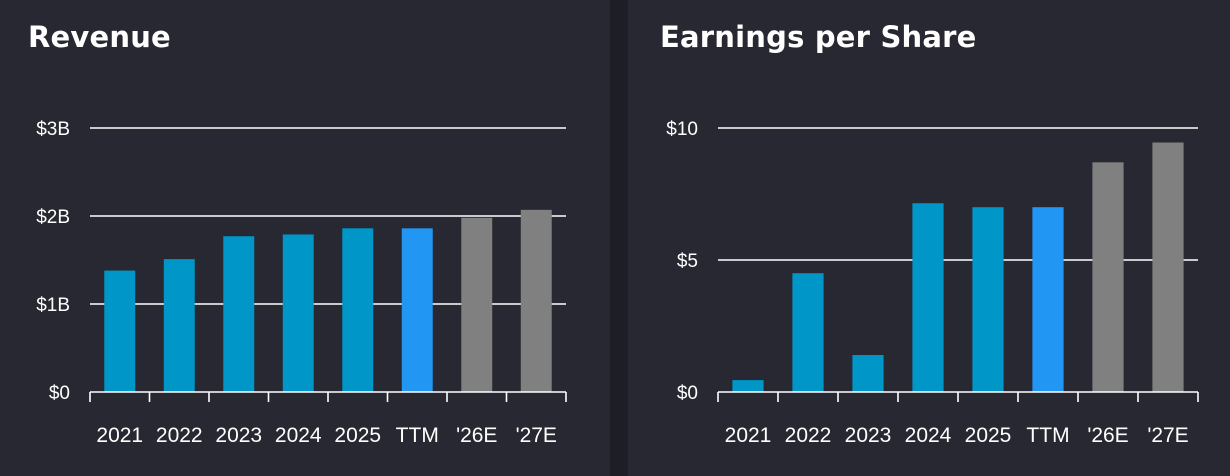 This screenshot has width=1230, height=476. Describe the element at coordinates (179, 435) in the screenshot. I see `revenue-x-tick-label: 2022` at that location.